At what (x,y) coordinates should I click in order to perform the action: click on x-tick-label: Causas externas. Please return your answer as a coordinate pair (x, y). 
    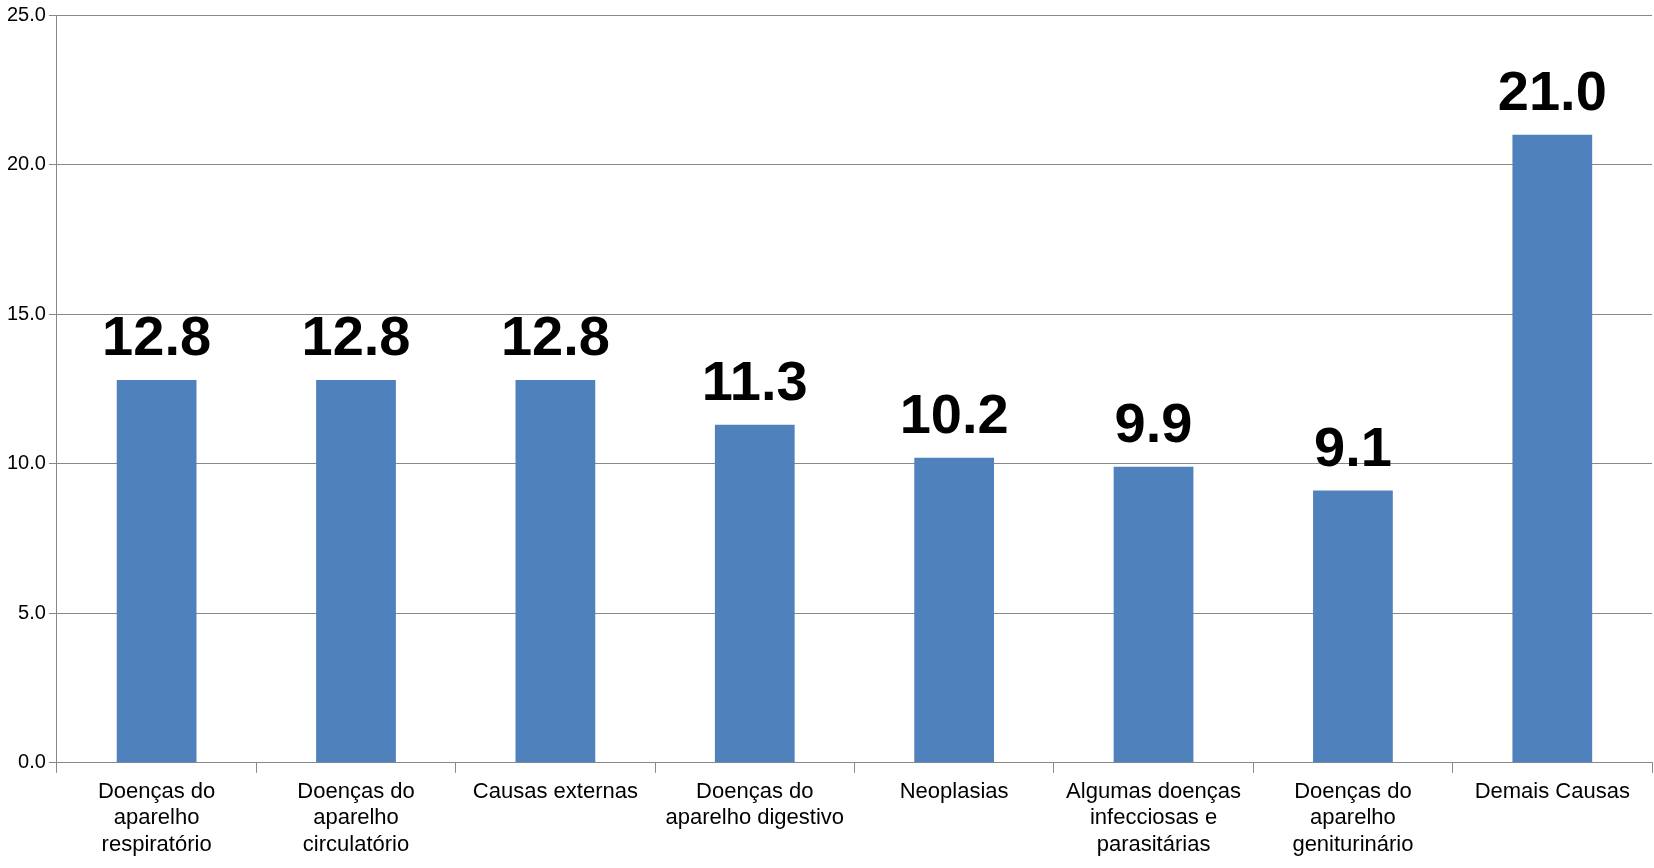
    Looking at the image, I should click on (555, 791).